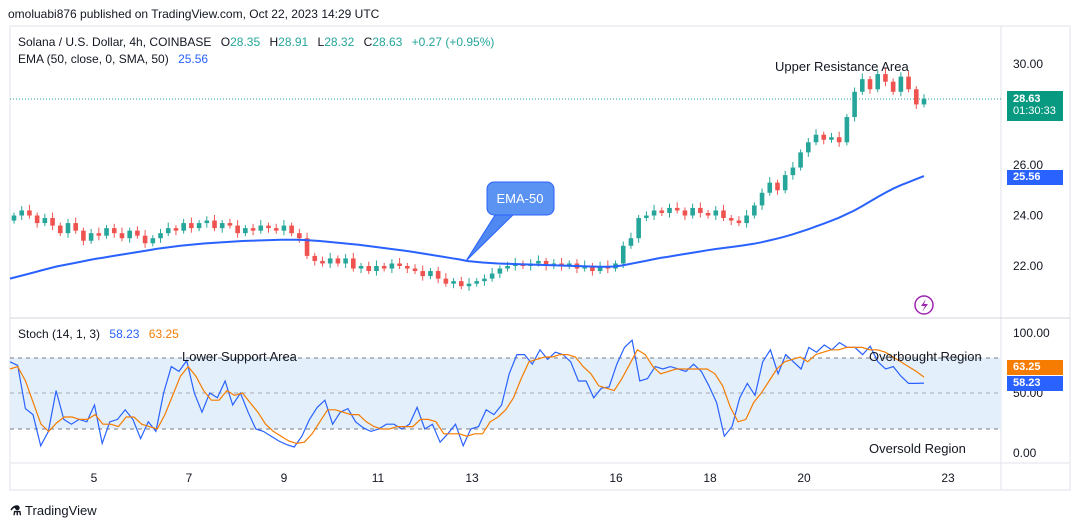 The image size is (1080, 528). I want to click on price-tick-label: 22.00, so click(1028, 266).